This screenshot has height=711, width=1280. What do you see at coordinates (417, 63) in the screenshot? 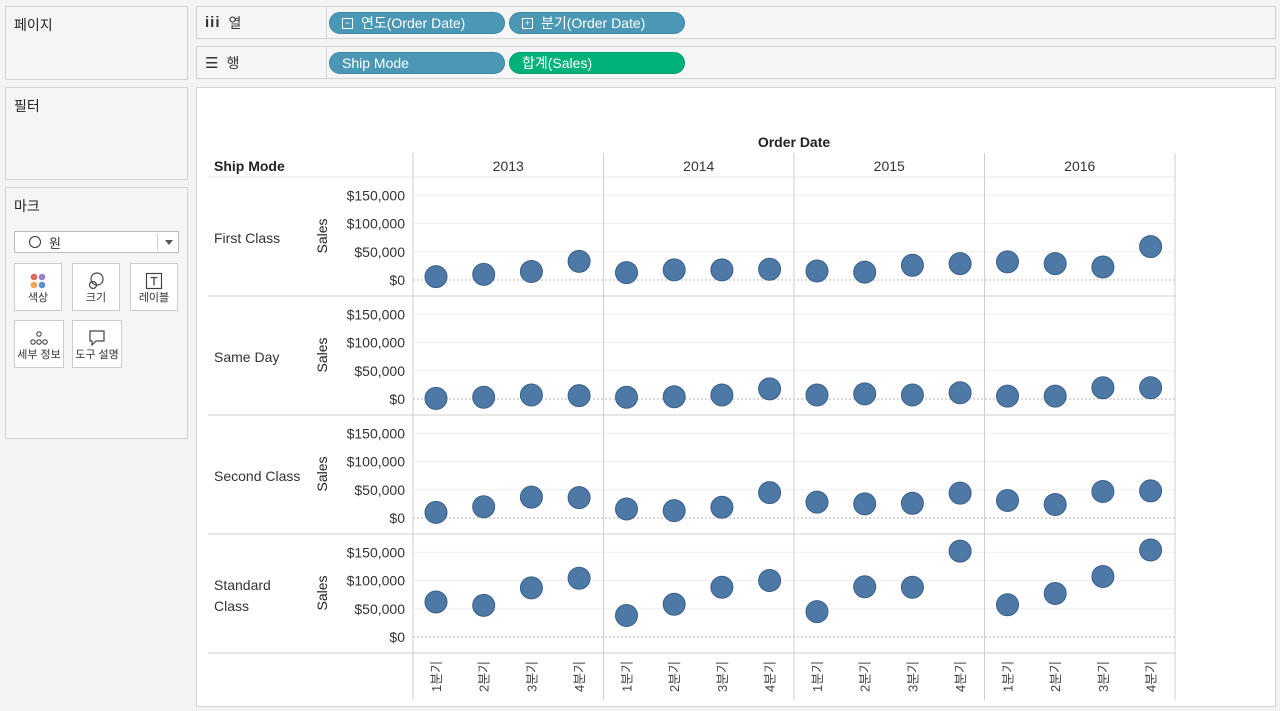
I see `row-pill-ship-mode: Ship Mode` at bounding box center [417, 63].